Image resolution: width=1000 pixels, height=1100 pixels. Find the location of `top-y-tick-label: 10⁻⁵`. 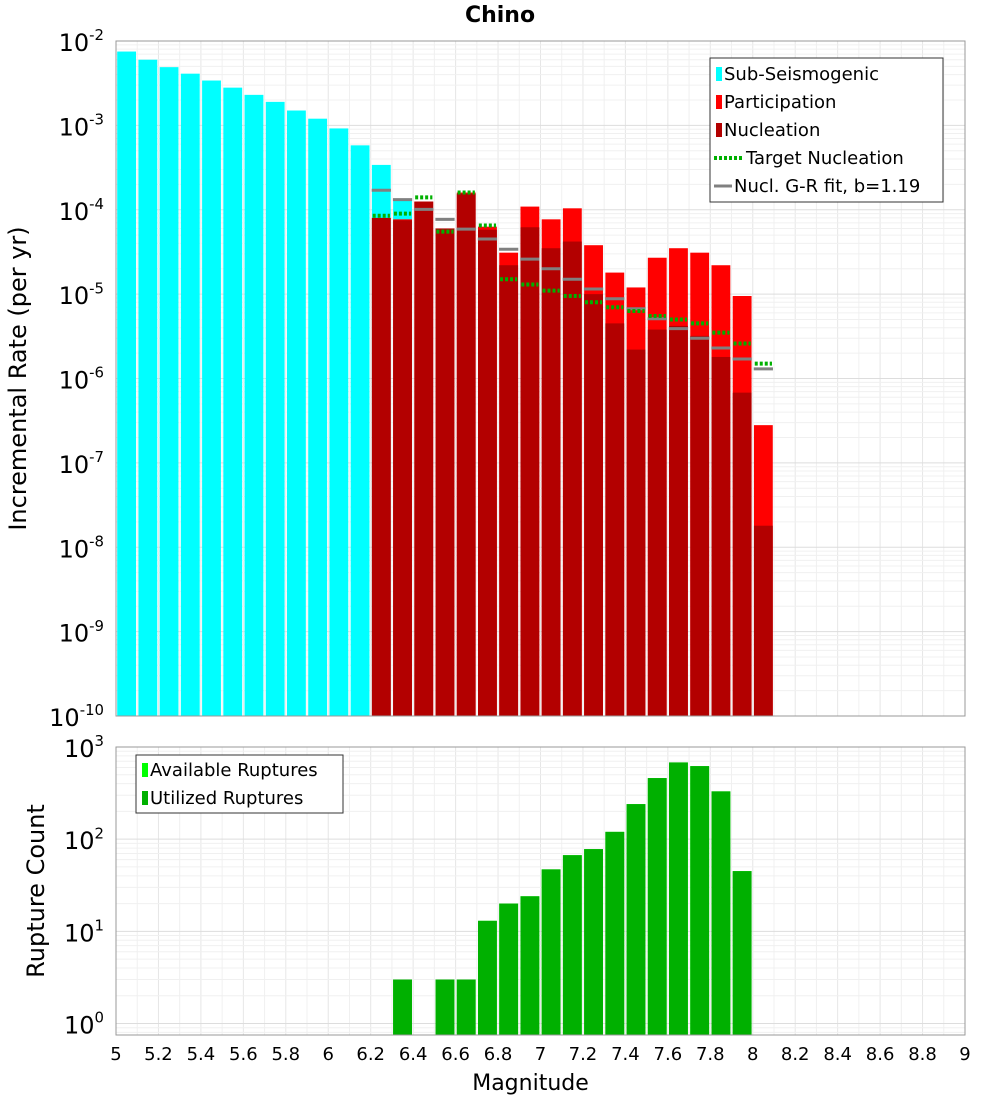

top-y-tick-label: 10⁻⁵ is located at coordinates (81, 294).